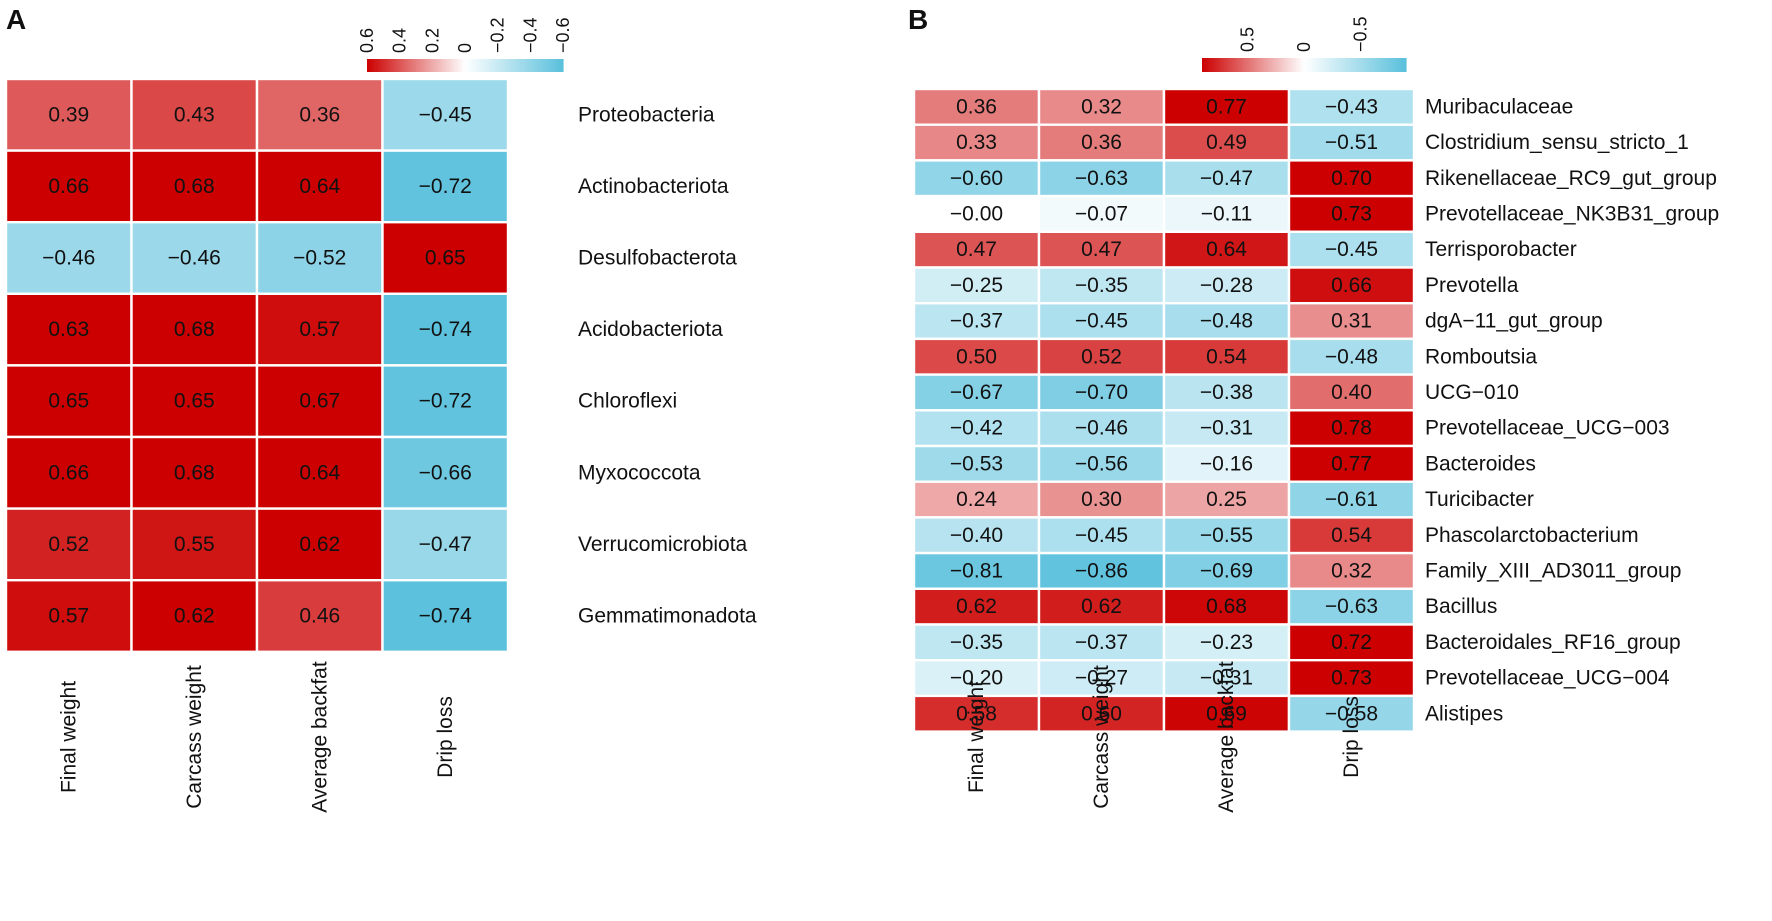 This screenshot has width=1772, height=921. I want to click on heatmap-a-row-label: Actinobacteriota, so click(653, 186).